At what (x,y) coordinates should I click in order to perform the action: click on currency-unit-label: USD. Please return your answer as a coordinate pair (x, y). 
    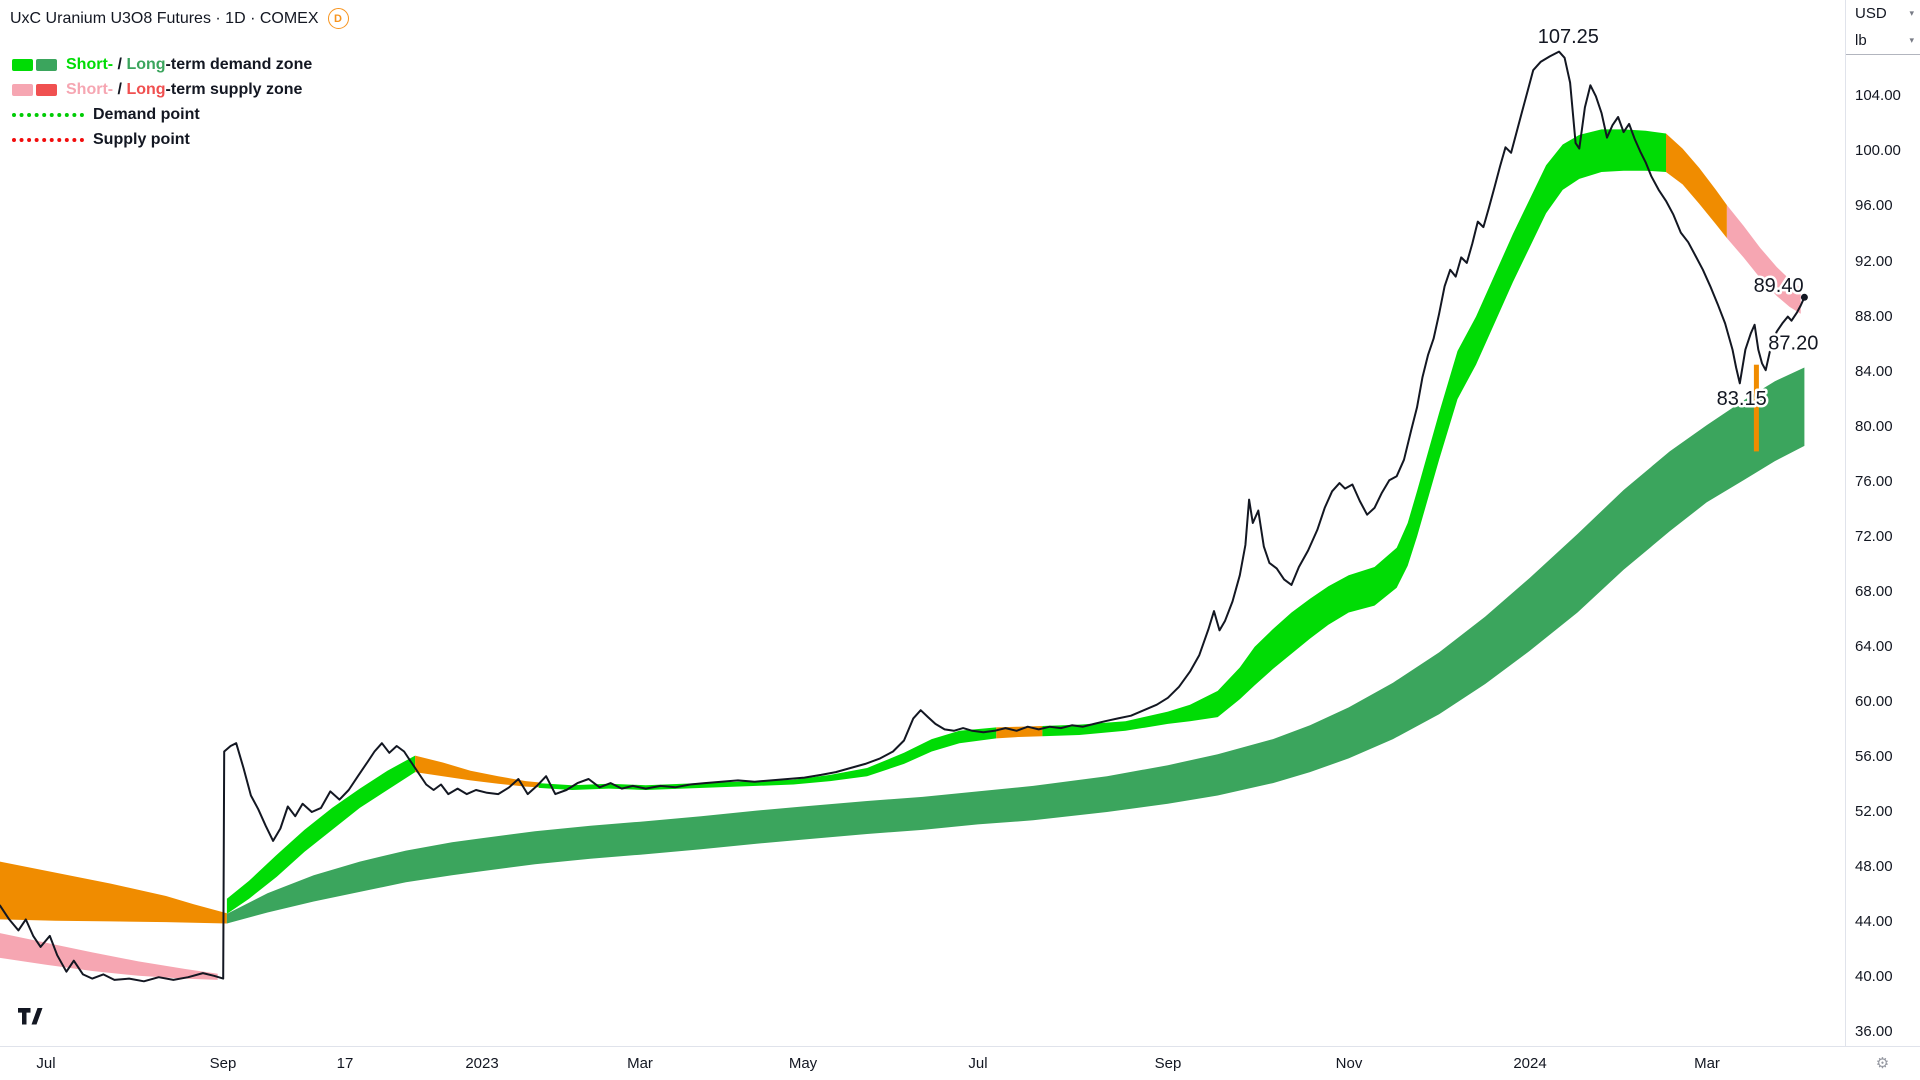
    Looking at the image, I should click on (1871, 13).